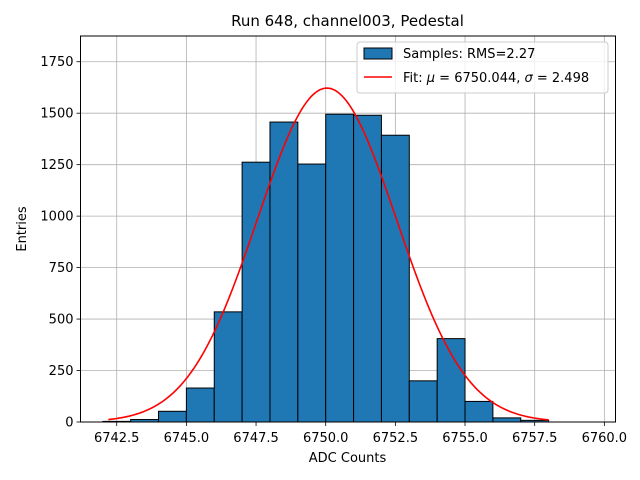 Image resolution: width=640 pixels, height=480 pixels. I want to click on chart-title: Run 648, channel003, Pedestal, so click(347, 21).